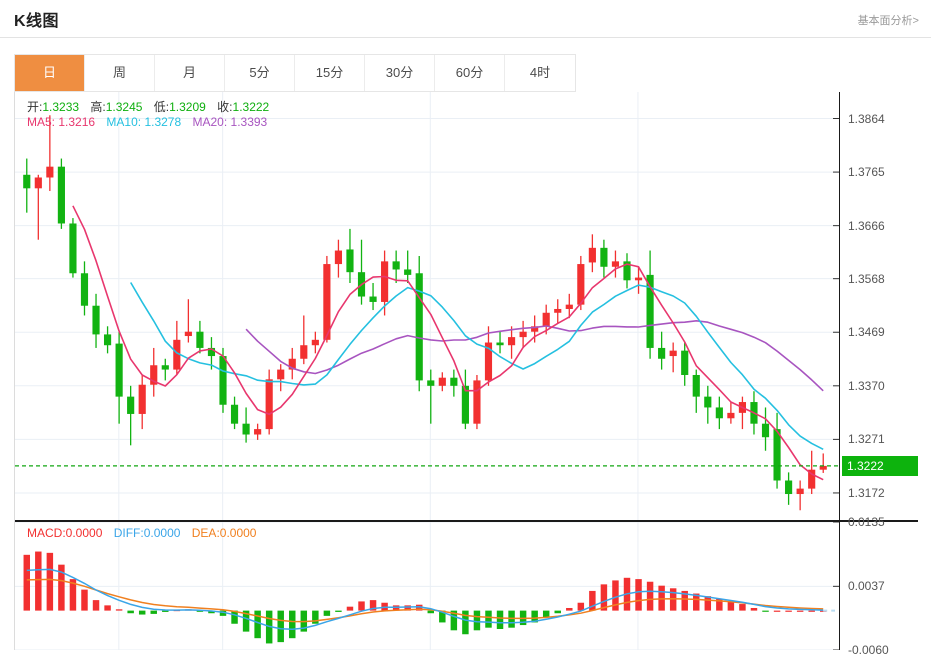  I want to click on price-axis-label: 1.3370, so click(866, 385).